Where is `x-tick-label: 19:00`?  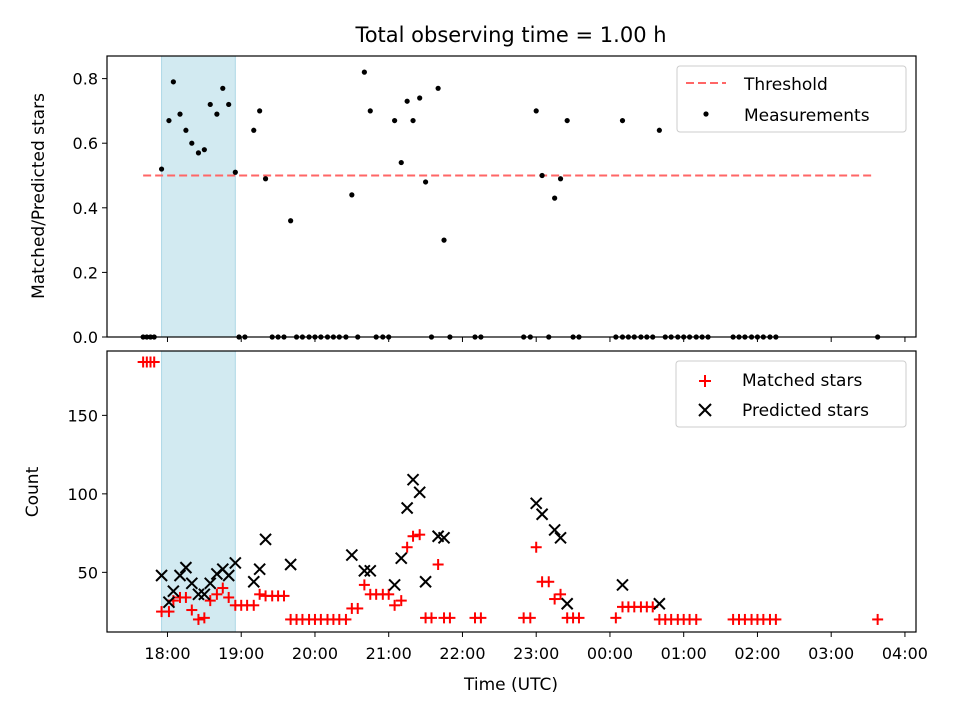 x-tick-label: 19:00 is located at coordinates (241, 653).